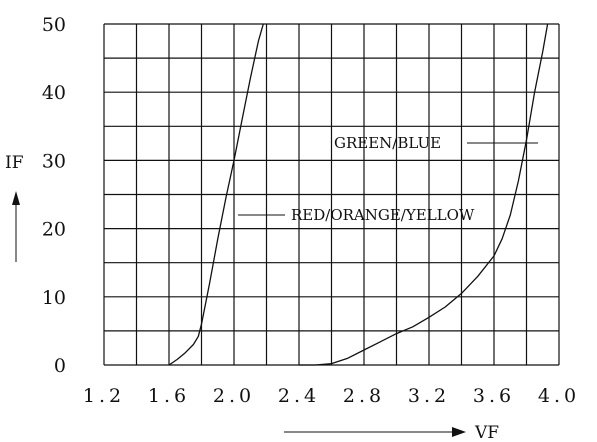 Image resolution: width=597 pixels, height=442 pixels. Describe the element at coordinates (391, 432) in the screenshot. I see `x-axis-title: VF` at that location.